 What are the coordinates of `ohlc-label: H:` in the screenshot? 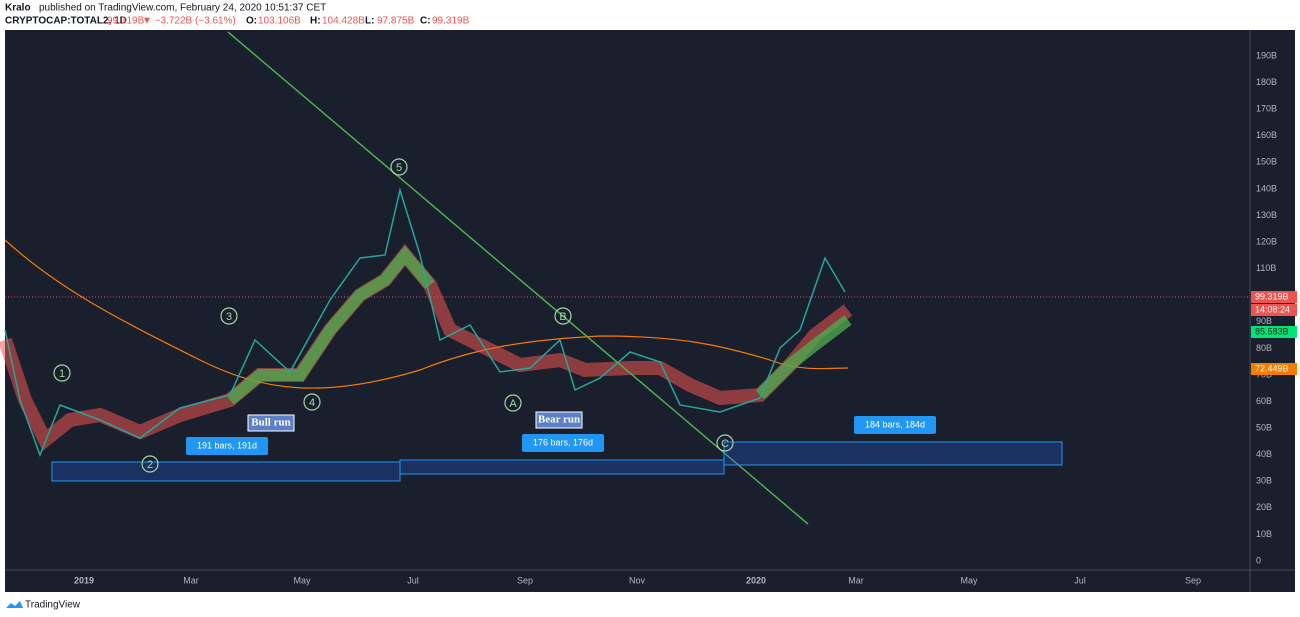 It's located at (315, 21).